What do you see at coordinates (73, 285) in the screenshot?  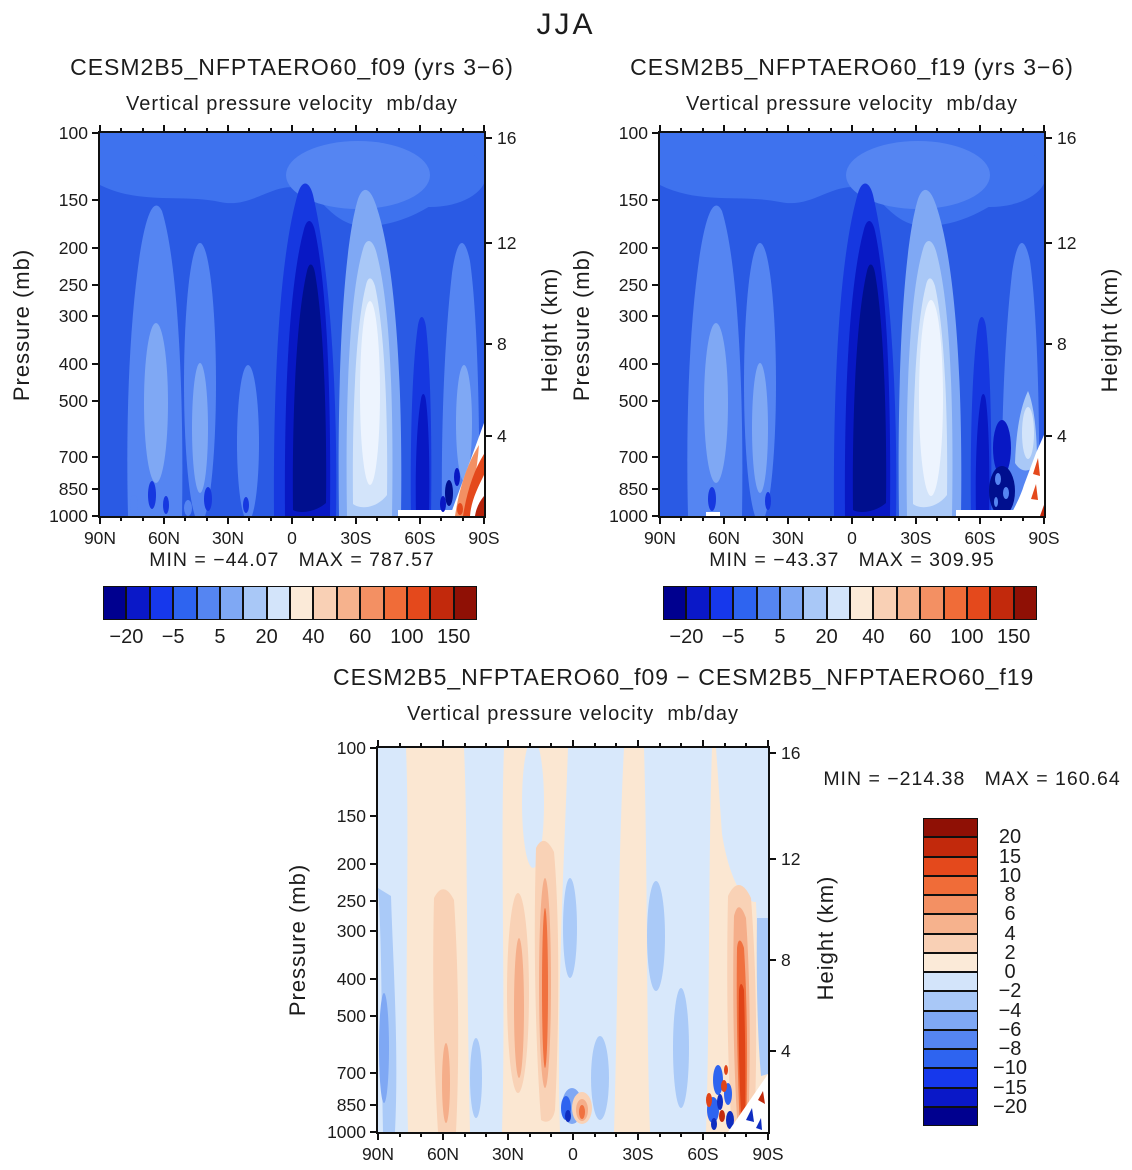 I see `pressure-tick-label: 250` at bounding box center [73, 285].